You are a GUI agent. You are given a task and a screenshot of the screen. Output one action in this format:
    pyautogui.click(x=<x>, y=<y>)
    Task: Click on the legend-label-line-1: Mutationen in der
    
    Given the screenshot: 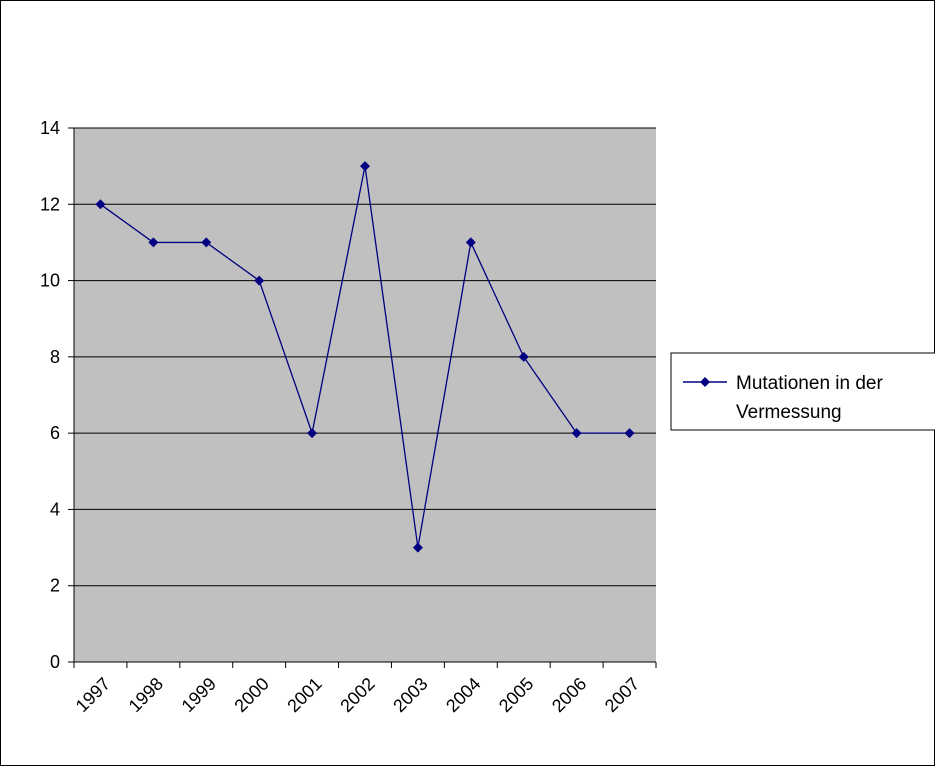 What is the action you would take?
    pyautogui.click(x=809, y=383)
    